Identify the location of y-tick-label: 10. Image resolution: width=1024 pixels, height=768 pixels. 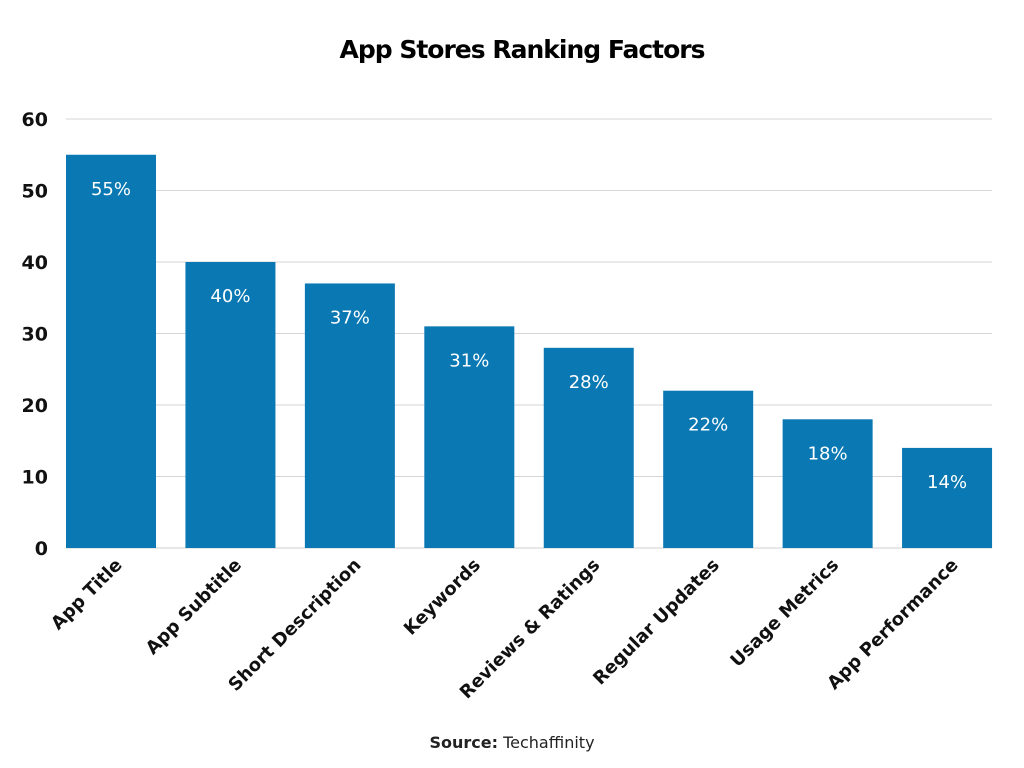
(35, 478).